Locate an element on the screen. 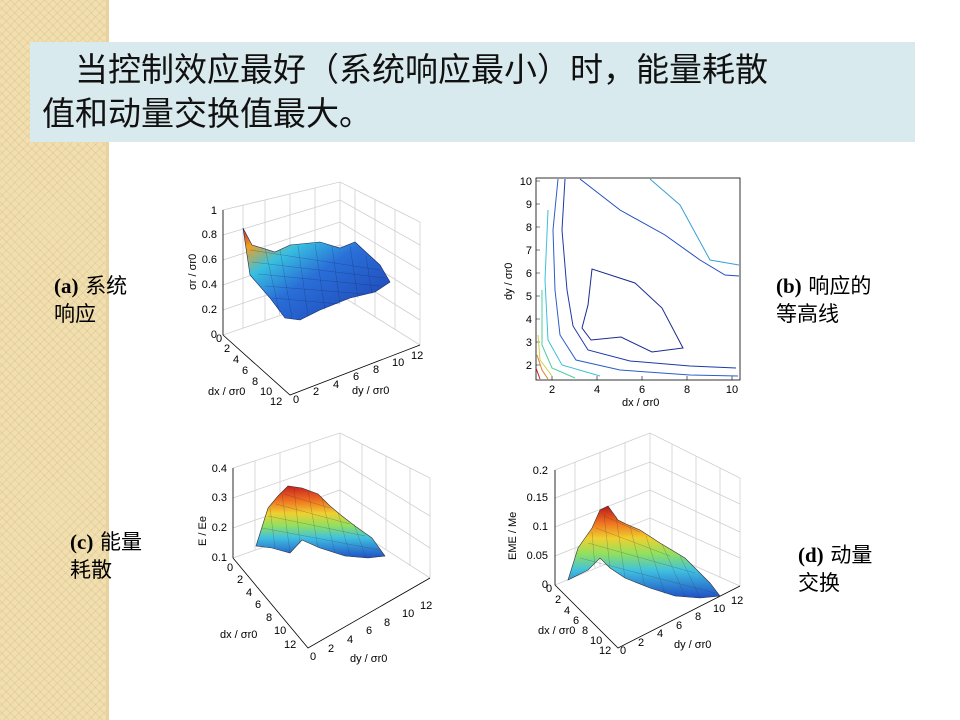 This screenshot has height=720, width=960. plot-d-ytick: 4 is located at coordinates (660, 634).